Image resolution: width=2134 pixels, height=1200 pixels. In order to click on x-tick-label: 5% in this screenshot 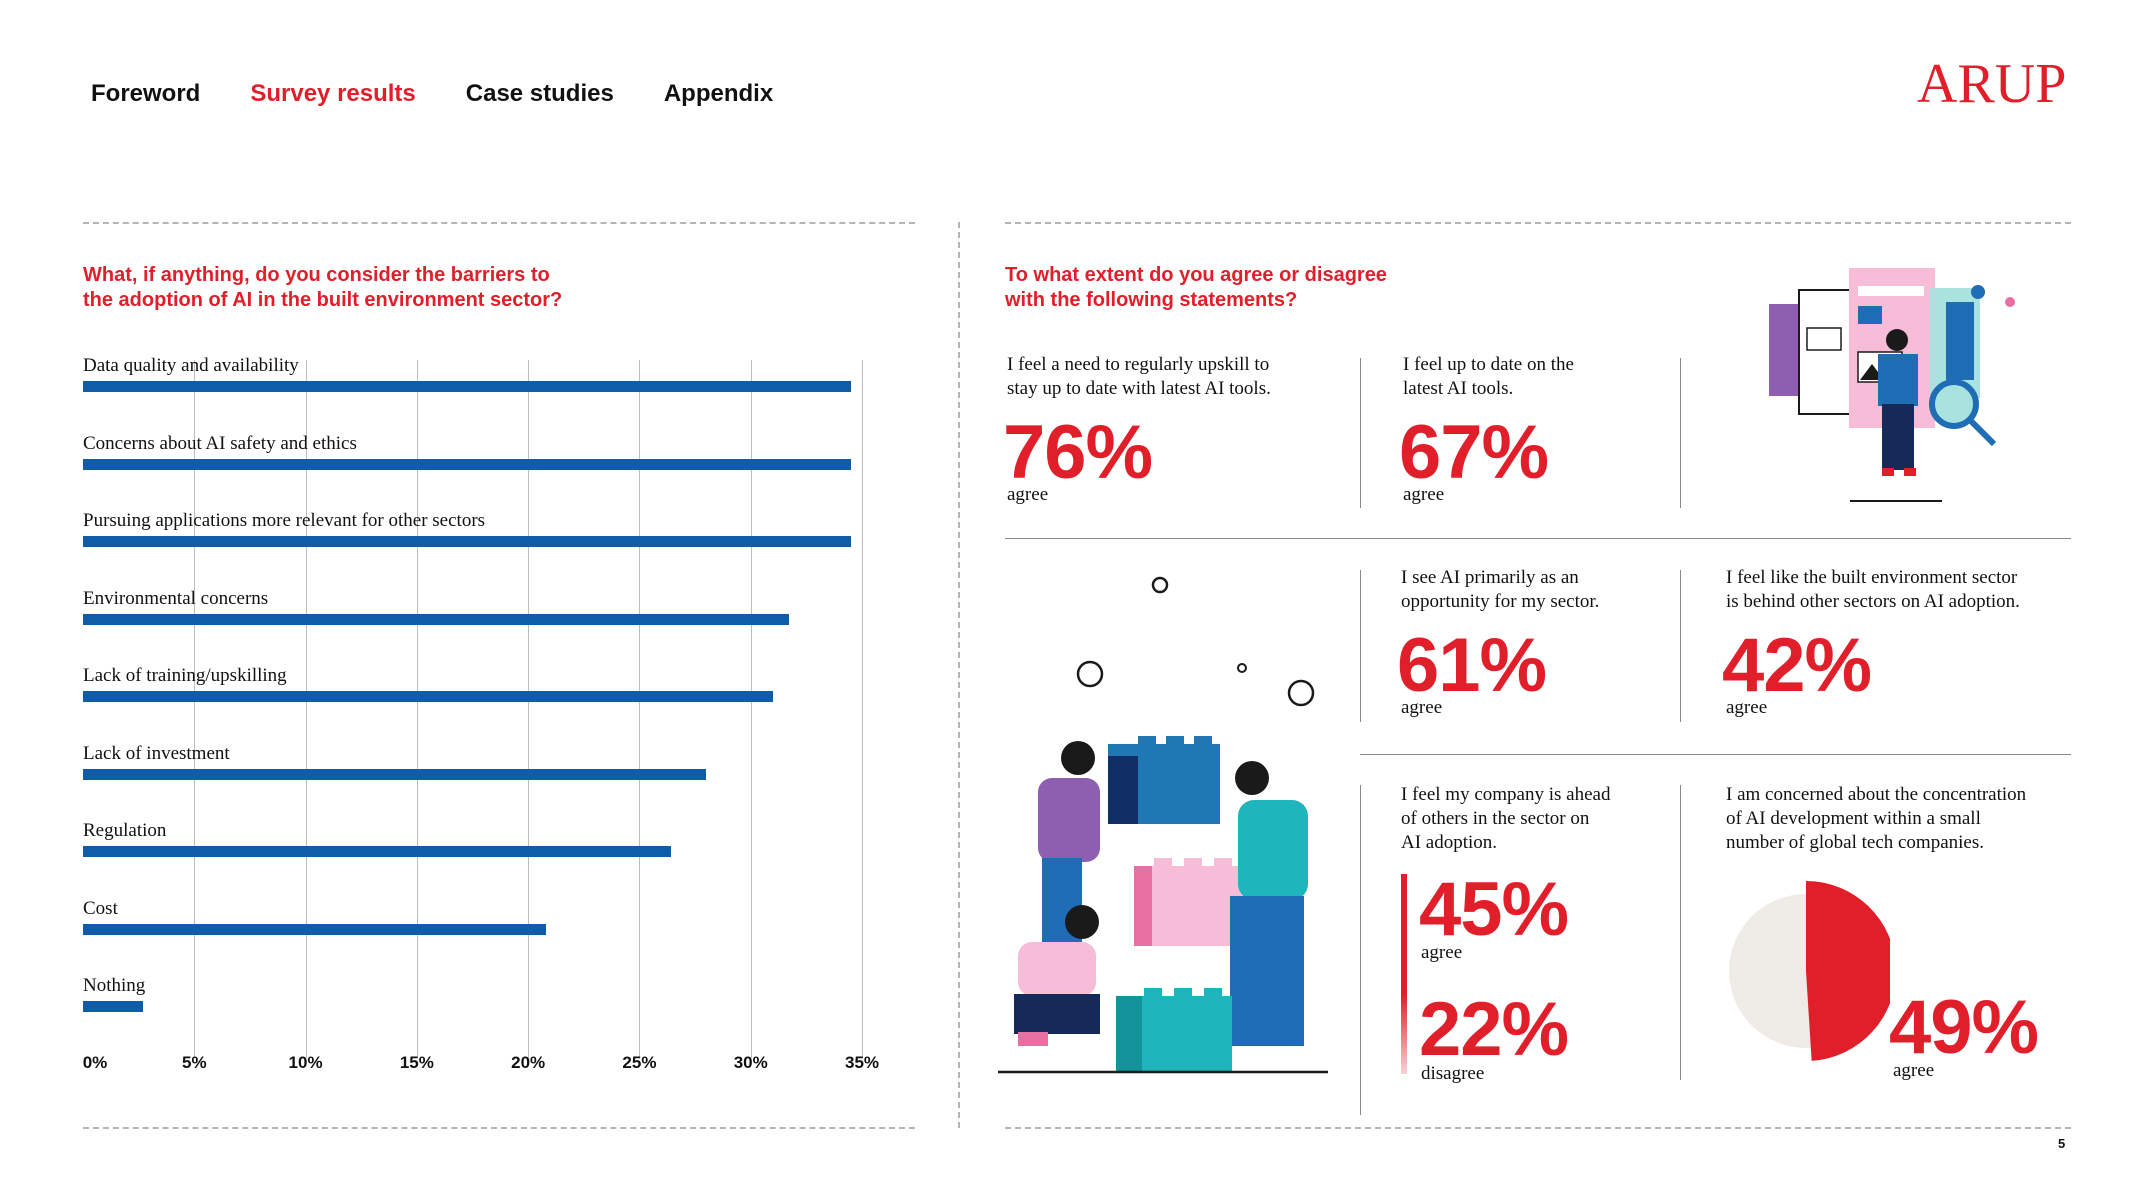, I will do `click(194, 1062)`.